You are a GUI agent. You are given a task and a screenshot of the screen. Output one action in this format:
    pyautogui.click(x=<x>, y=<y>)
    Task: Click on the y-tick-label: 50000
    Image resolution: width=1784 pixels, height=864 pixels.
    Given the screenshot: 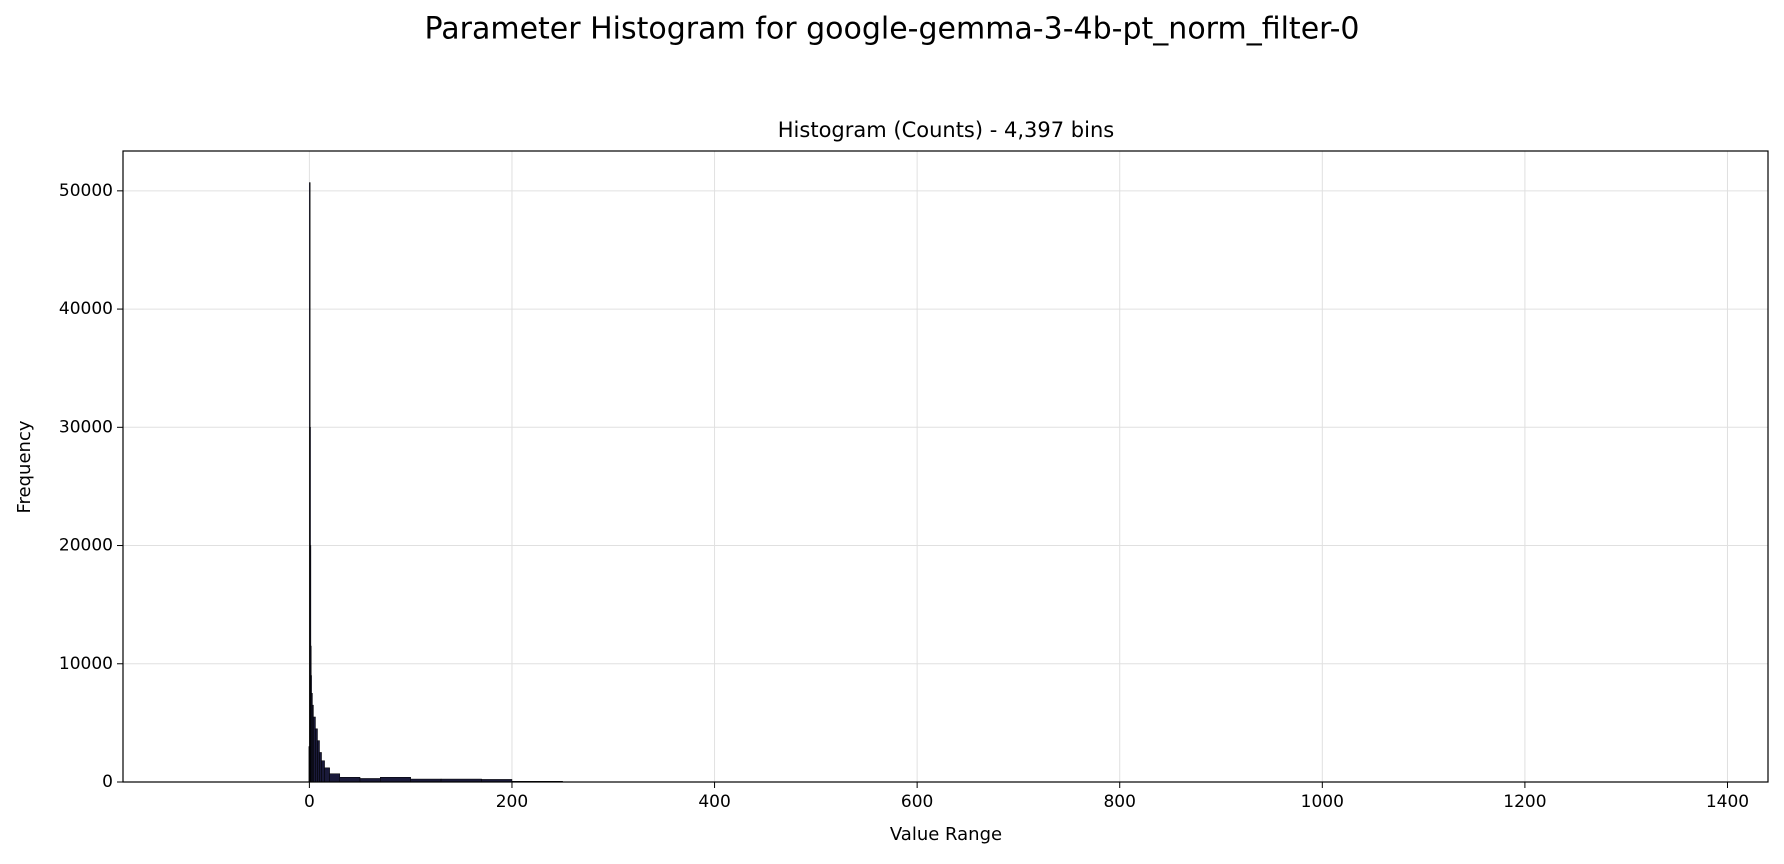 What is the action you would take?
    pyautogui.click(x=86, y=191)
    